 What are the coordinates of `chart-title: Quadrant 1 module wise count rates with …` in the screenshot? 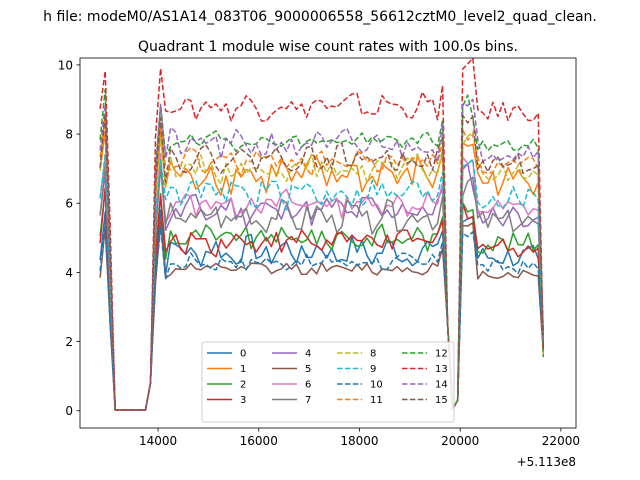 It's located at (328, 47).